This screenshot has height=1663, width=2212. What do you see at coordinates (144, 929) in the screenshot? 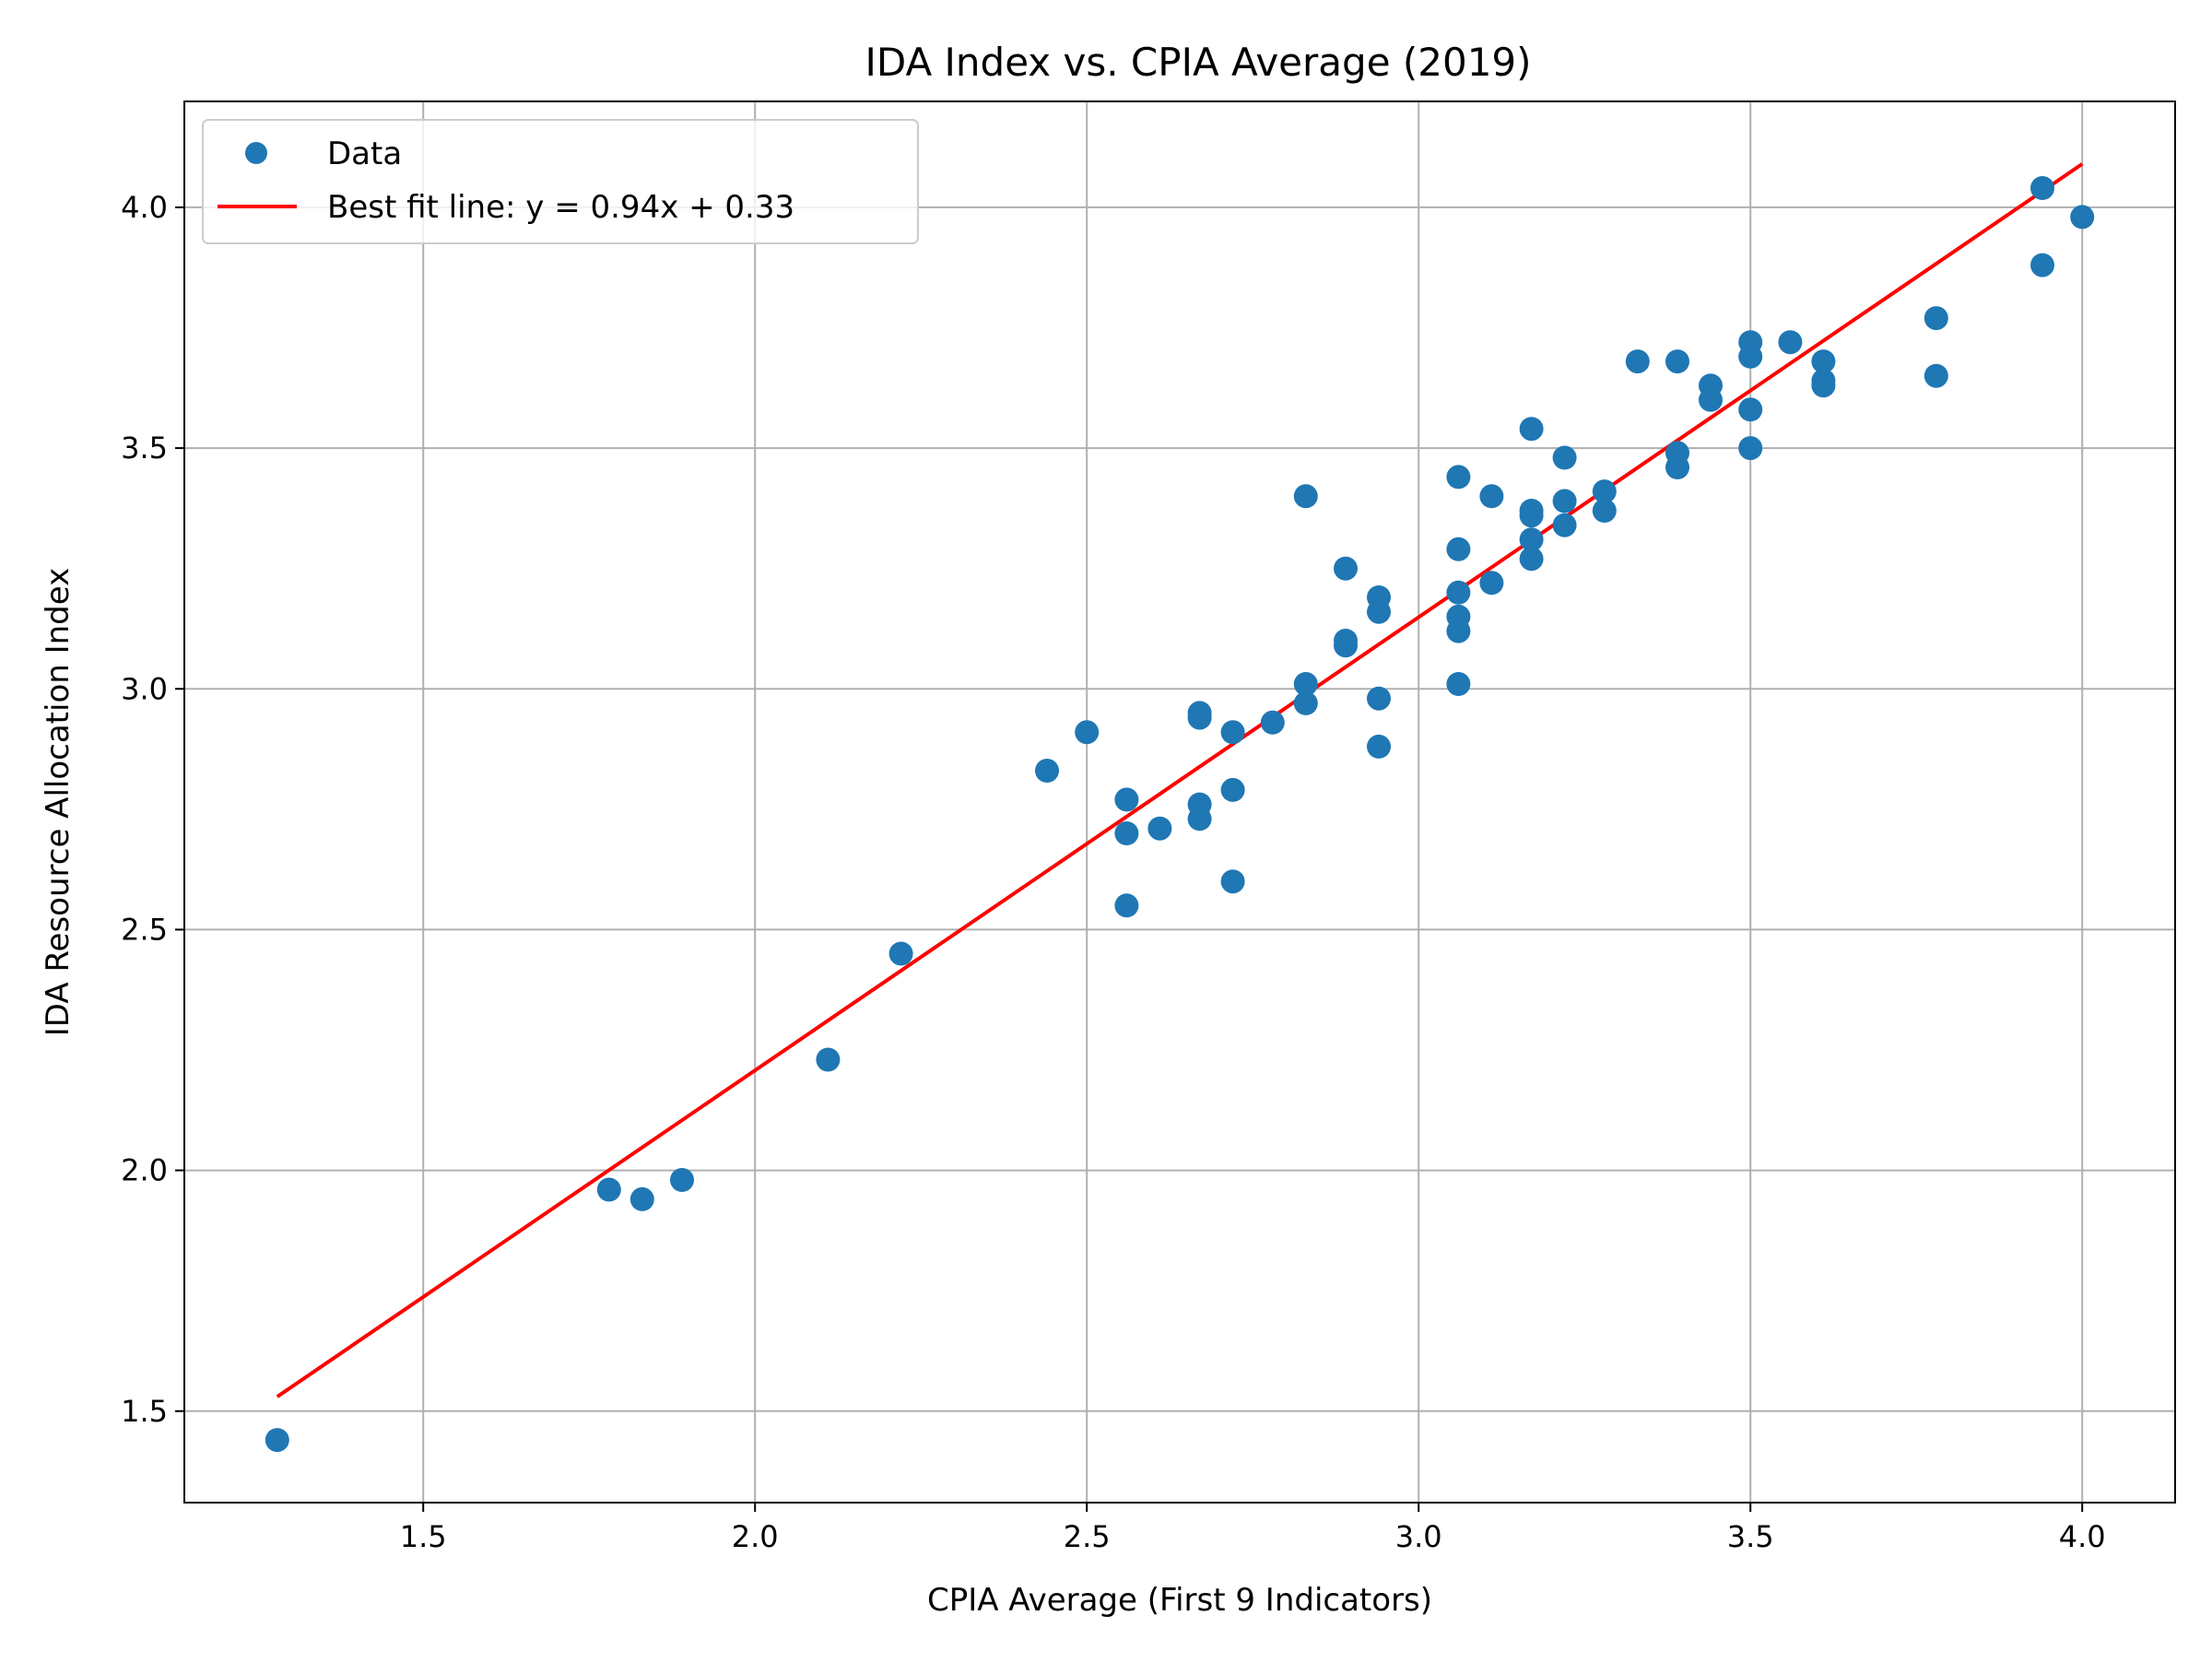
I see `y-tick-label: 2.5` at bounding box center [144, 929].